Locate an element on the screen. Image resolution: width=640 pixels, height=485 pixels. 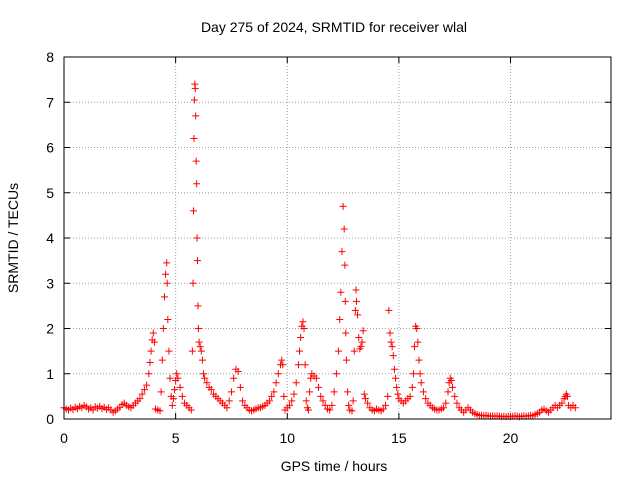
x-tick-label: 5 is located at coordinates (176, 438).